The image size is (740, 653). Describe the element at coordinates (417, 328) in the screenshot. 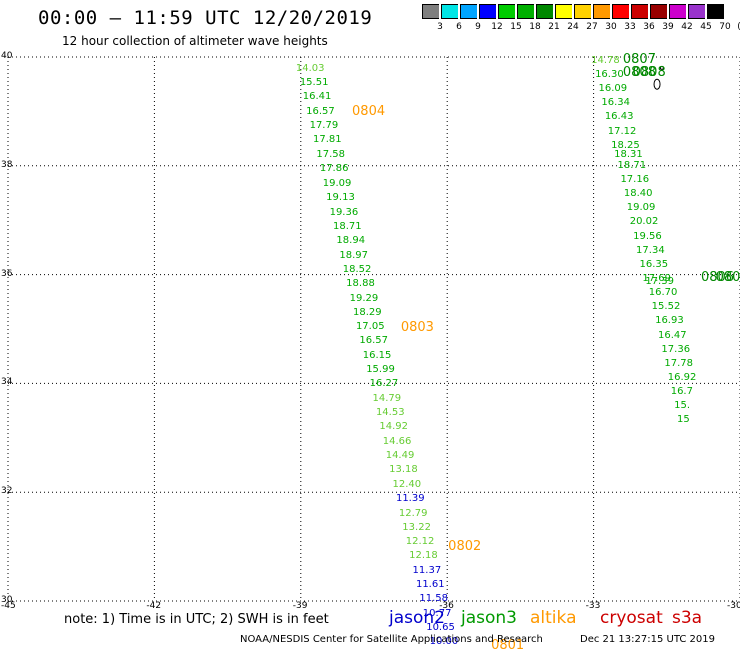

I see `pass-time-label: 0803` at that location.